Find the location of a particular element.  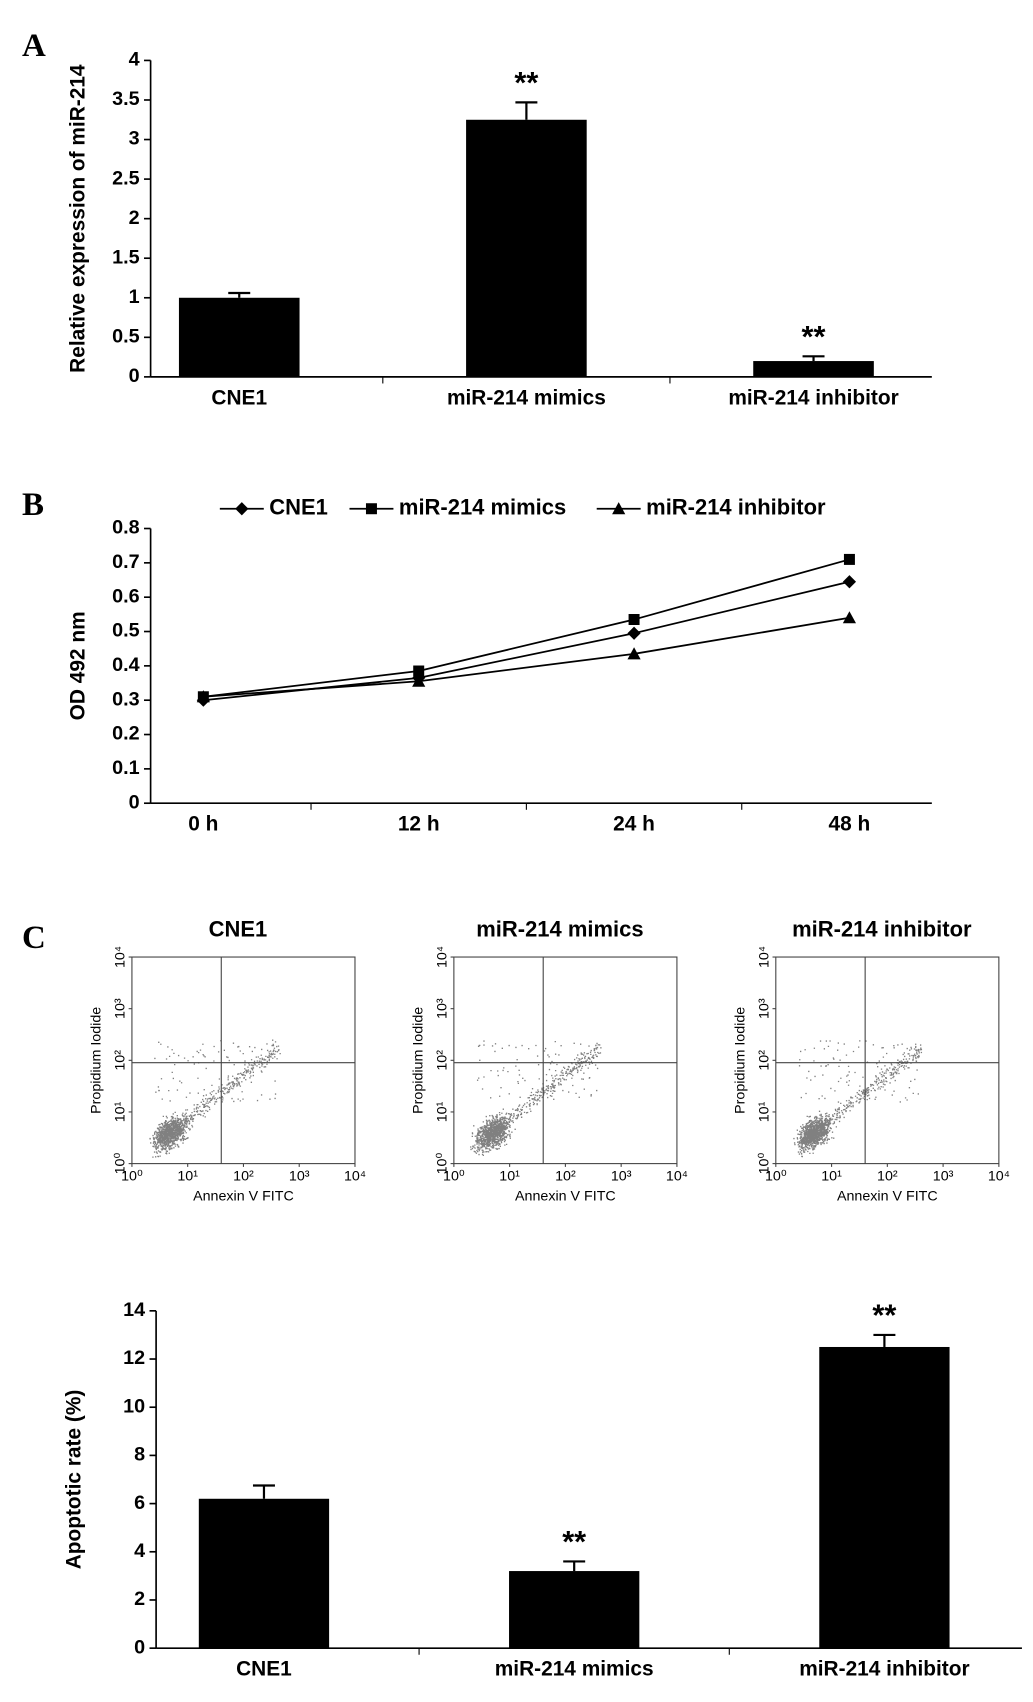

y-tick-label: 10 is located at coordinates (134, 1406).